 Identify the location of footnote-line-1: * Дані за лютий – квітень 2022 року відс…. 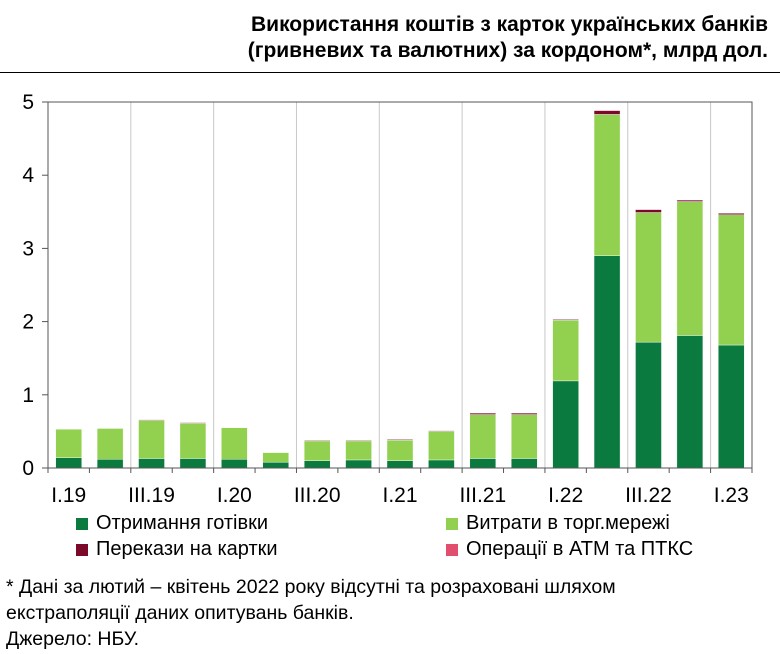
(311, 587).